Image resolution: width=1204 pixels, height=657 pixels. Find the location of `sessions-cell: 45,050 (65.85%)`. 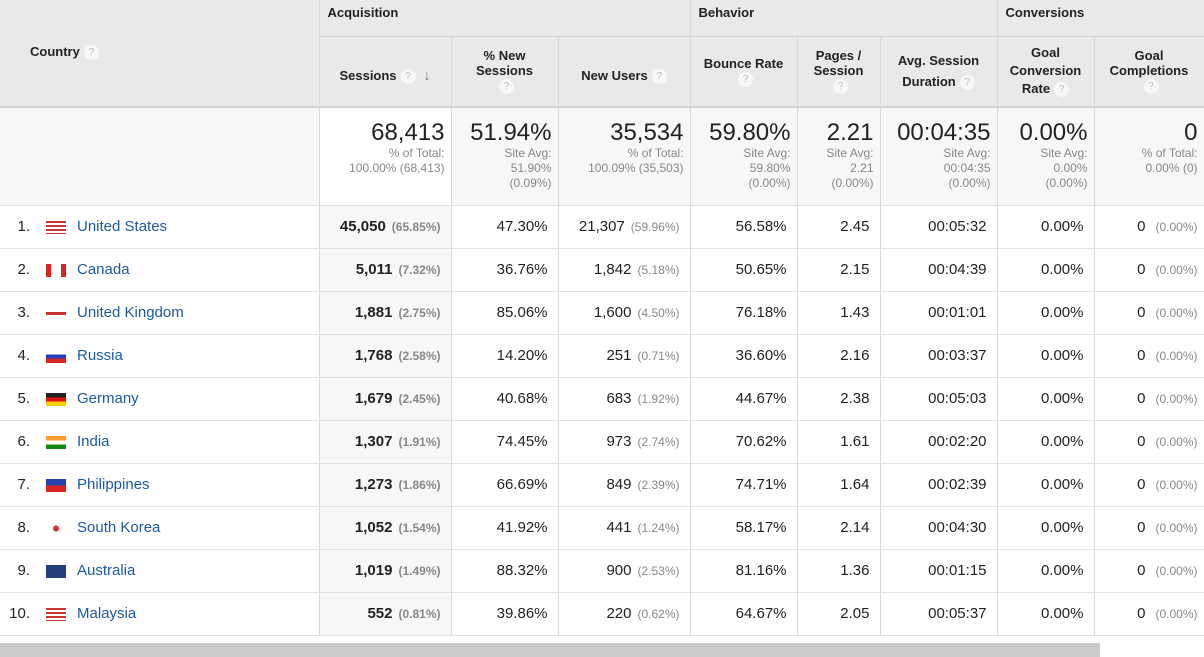

sessions-cell: 45,050 (65.85%) is located at coordinates (385, 227).